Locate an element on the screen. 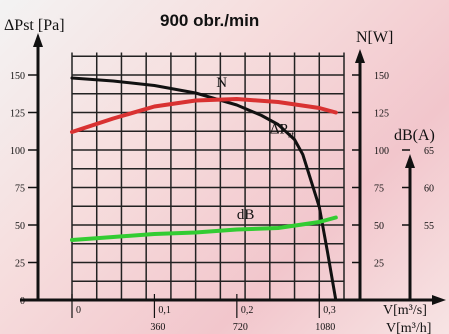  series-label: ΔPst is located at coordinates (282, 131).